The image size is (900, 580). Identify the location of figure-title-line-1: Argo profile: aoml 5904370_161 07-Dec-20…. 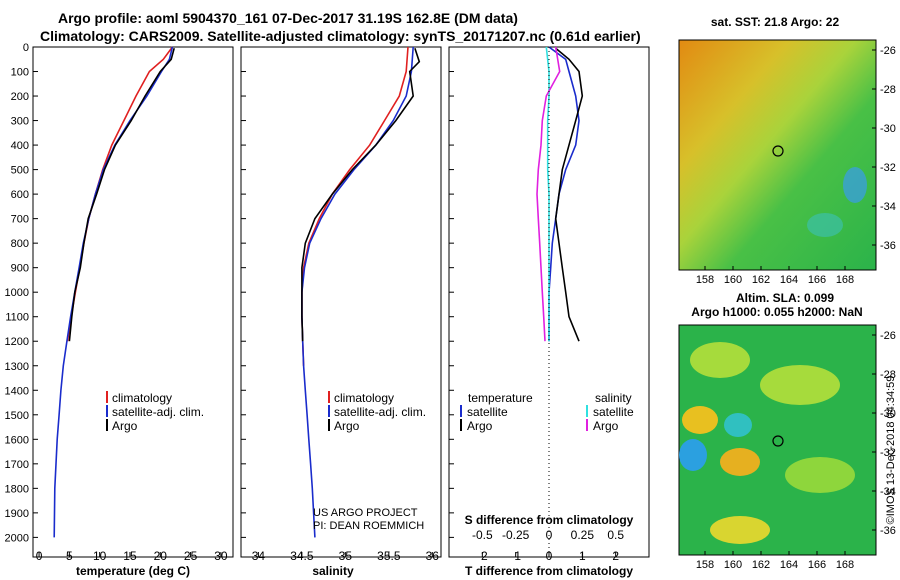
(288, 18).